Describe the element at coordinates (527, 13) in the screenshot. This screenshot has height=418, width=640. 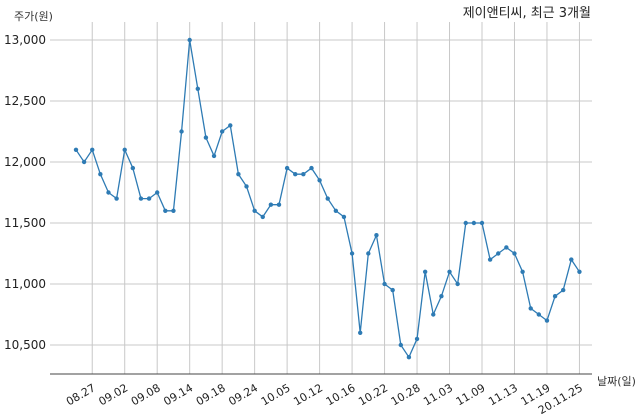
I see `chart-title: 제이앤티씨, 최근 3개월` at that location.